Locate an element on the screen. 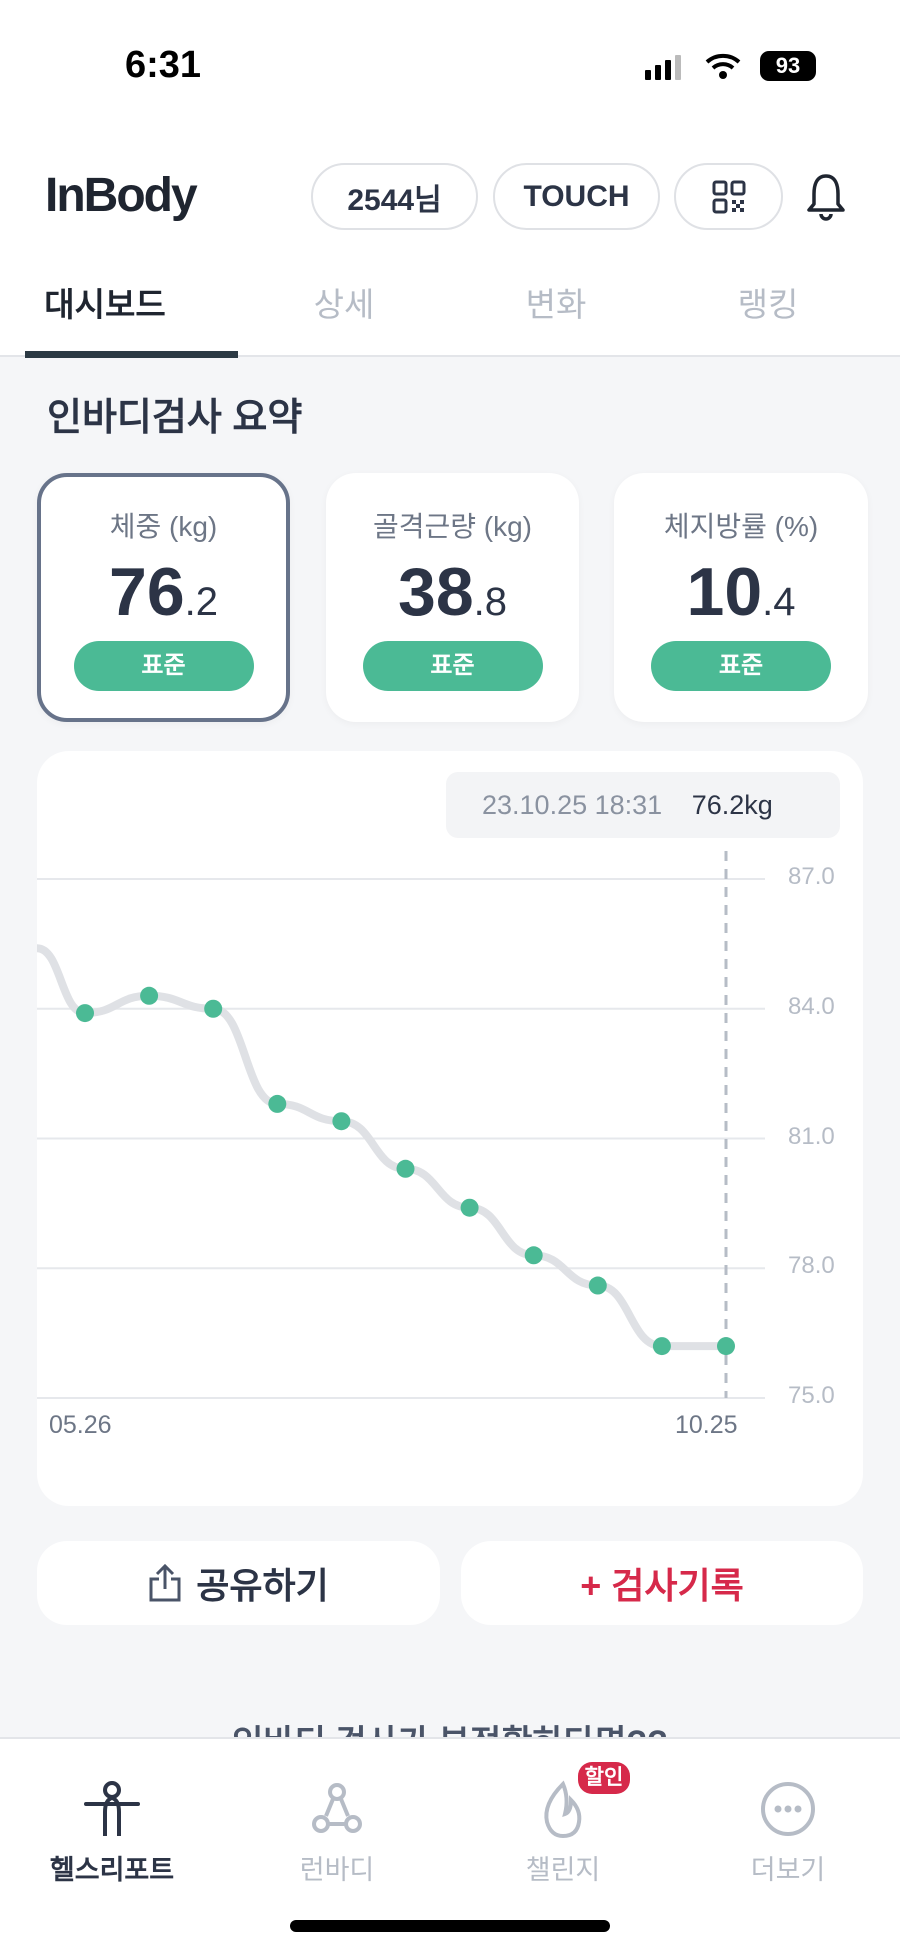  card-label: 체지방률 (%) is located at coordinates (741, 526).